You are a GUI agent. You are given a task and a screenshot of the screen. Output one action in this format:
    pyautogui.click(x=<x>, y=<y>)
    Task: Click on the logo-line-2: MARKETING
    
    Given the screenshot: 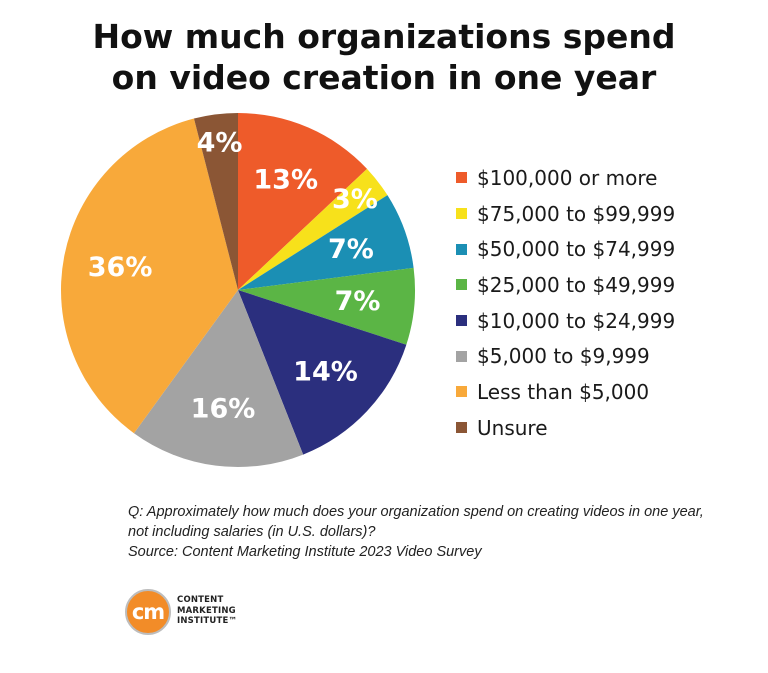 What is the action you would take?
    pyautogui.click(x=206, y=610)
    